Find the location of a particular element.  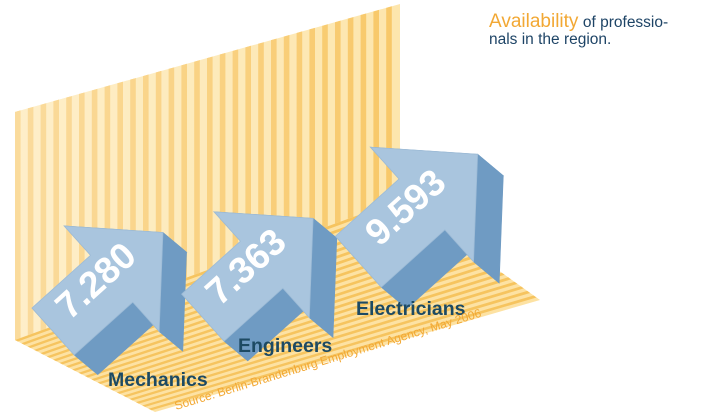

arrow-engineers: 7.363 is located at coordinates (259, 286).